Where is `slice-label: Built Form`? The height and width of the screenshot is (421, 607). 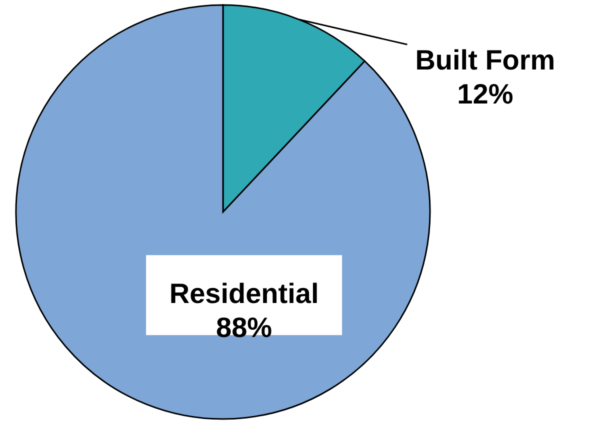
slice-label: Built Form is located at coordinates (485, 60).